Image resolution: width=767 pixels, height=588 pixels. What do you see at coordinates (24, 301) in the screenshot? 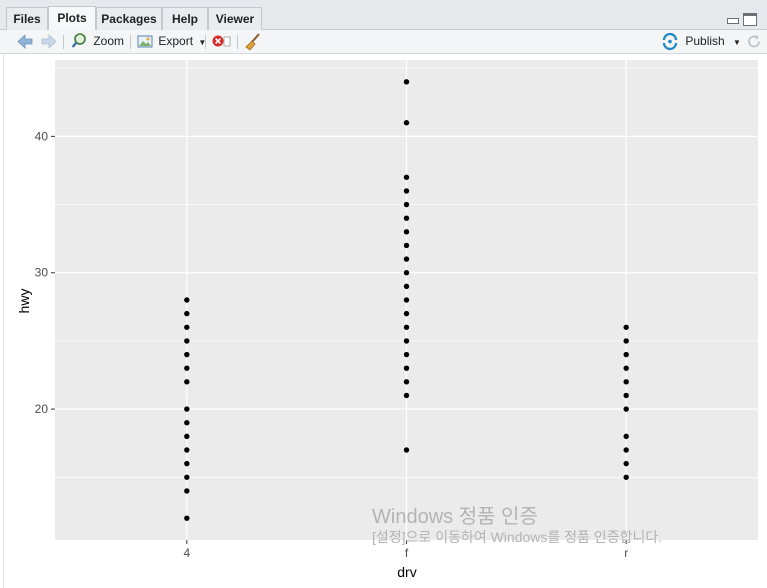
I see `y-axis-title: hwy` at bounding box center [24, 301].